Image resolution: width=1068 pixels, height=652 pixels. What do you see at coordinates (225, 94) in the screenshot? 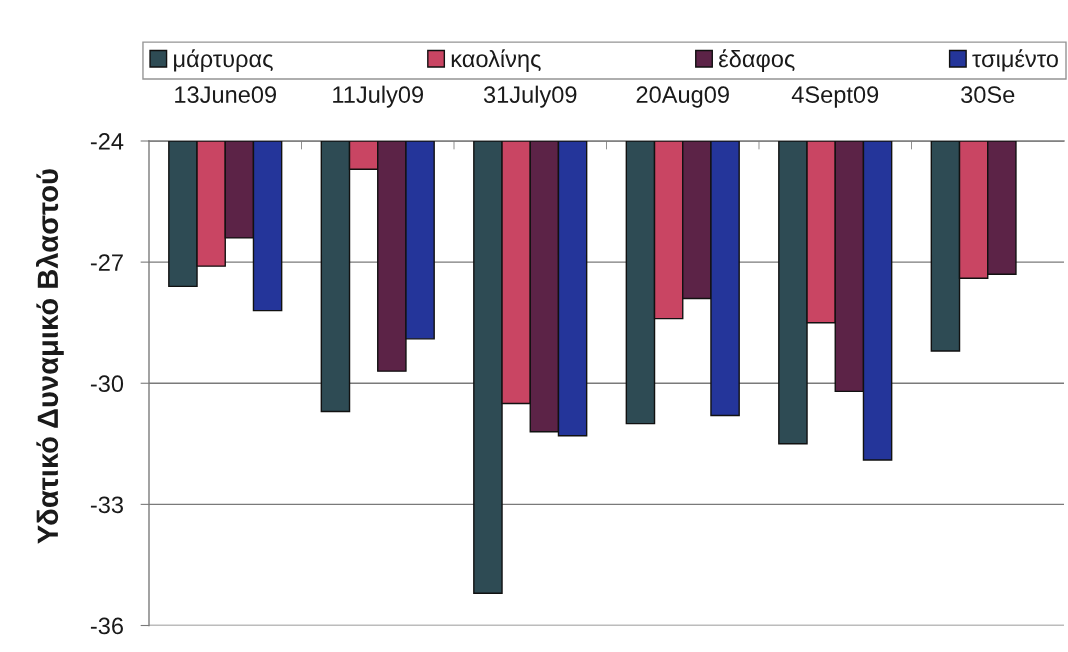
I see `x-tick-label: 13June09` at bounding box center [225, 94].